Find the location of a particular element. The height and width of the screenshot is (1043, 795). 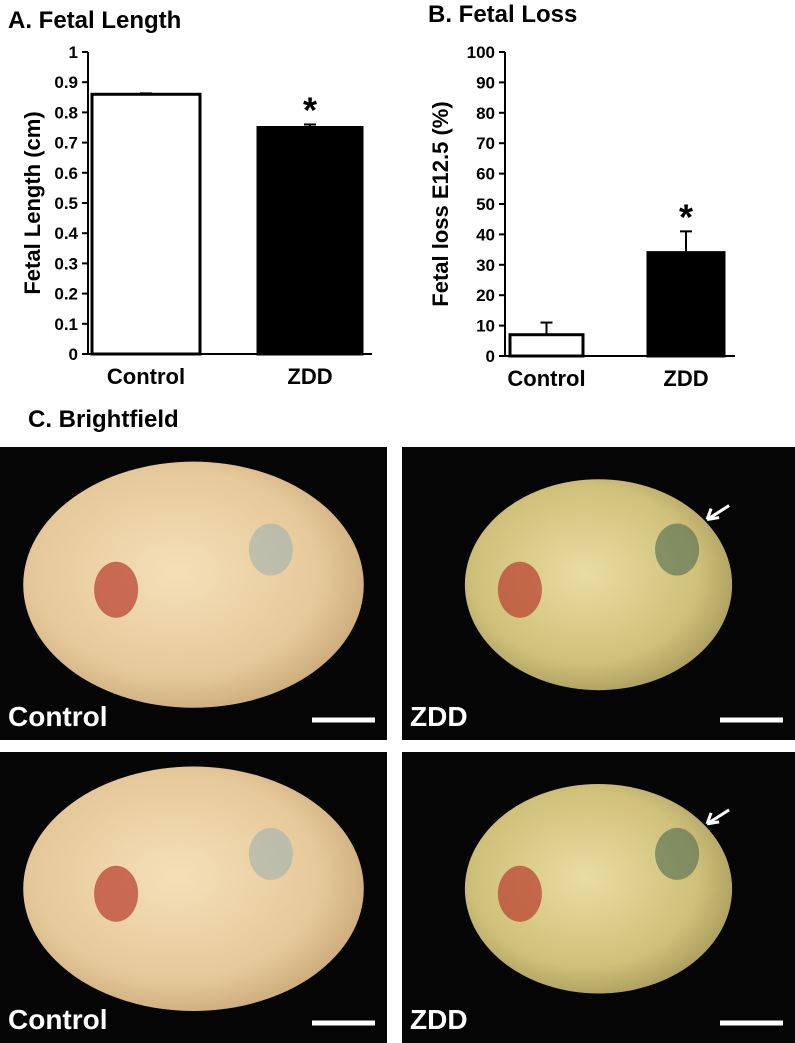

y-axis-label: Fetal Length (cm) is located at coordinates (32, 202).